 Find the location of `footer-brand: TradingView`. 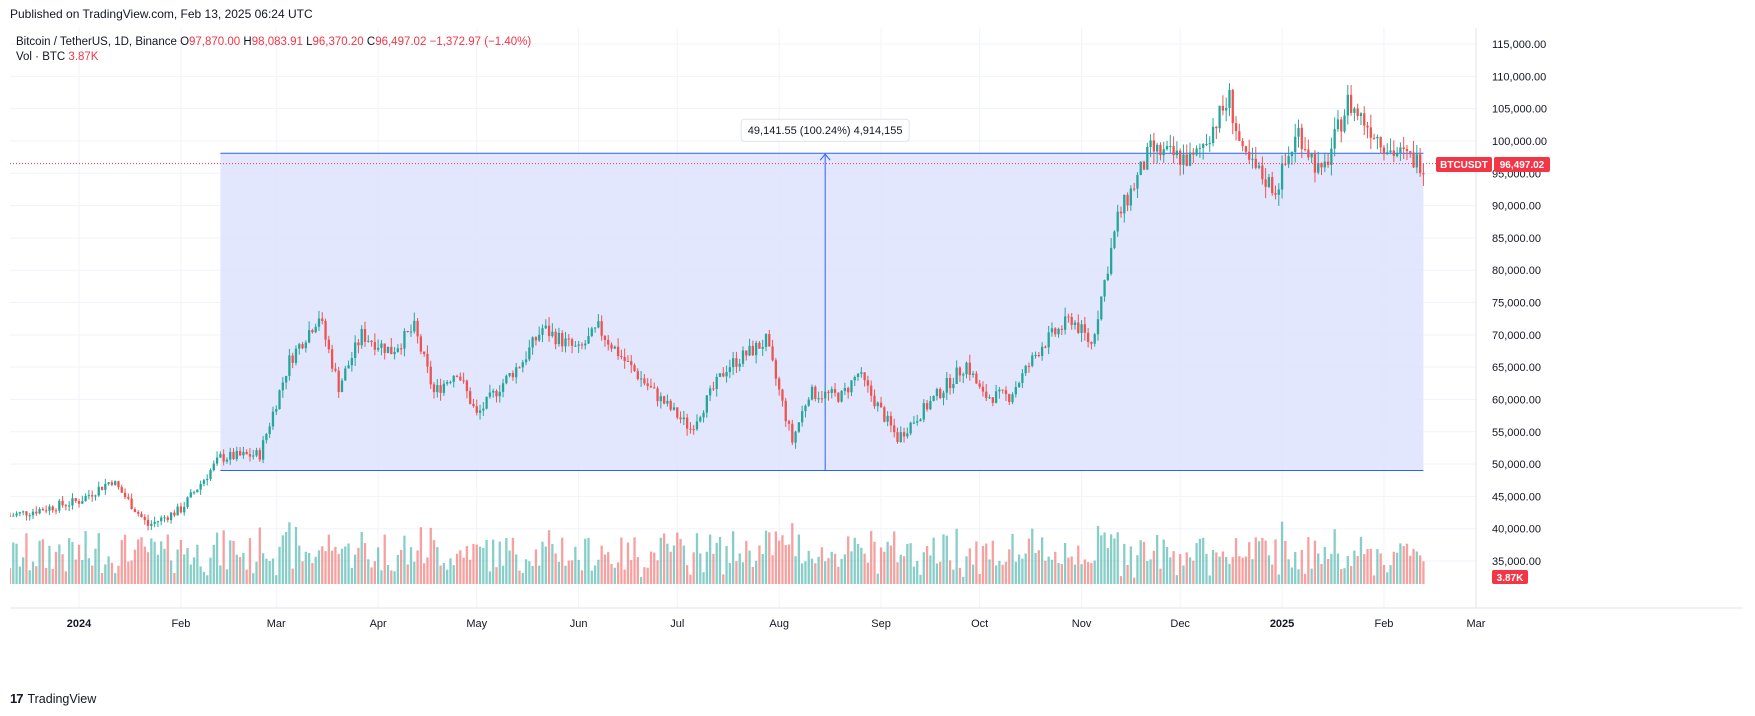

footer-brand: TradingView is located at coordinates (62, 698).